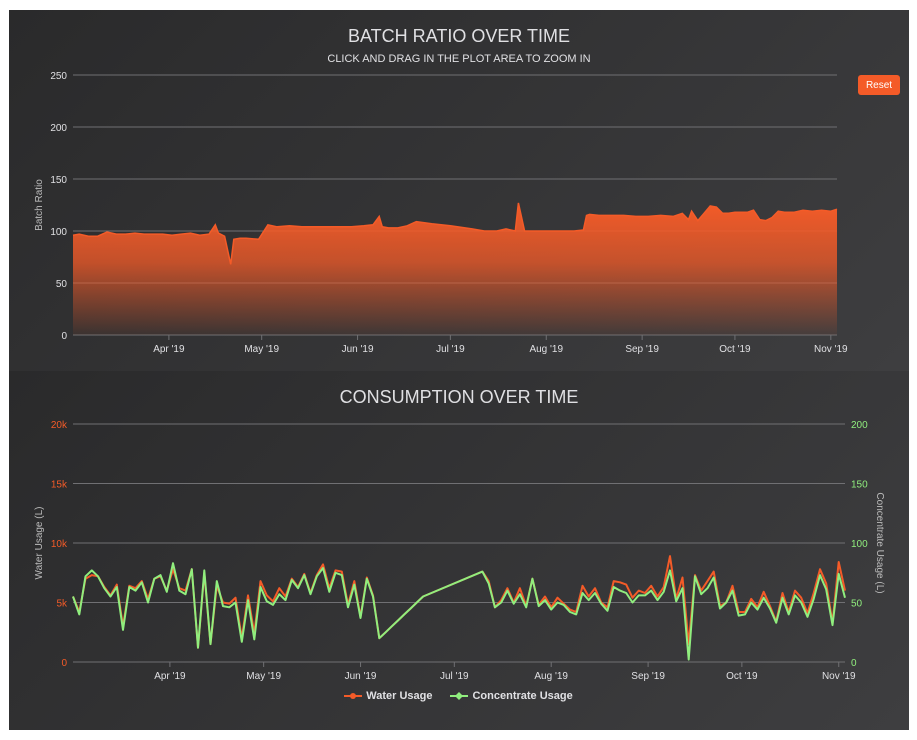 Image resolution: width=917 pixels, height=740 pixels. I want to click on chart-legend: Water Usage Concentrate Usage, so click(458, 696).